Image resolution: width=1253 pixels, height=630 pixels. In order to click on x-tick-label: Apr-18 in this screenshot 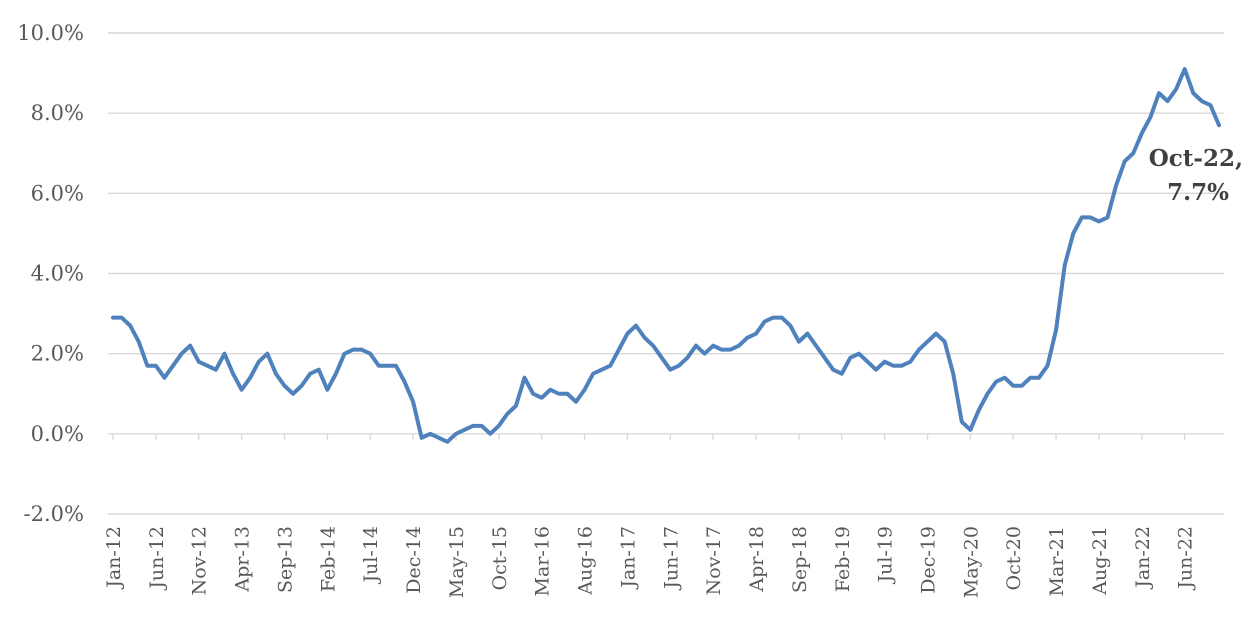, I will do `click(757, 559)`.